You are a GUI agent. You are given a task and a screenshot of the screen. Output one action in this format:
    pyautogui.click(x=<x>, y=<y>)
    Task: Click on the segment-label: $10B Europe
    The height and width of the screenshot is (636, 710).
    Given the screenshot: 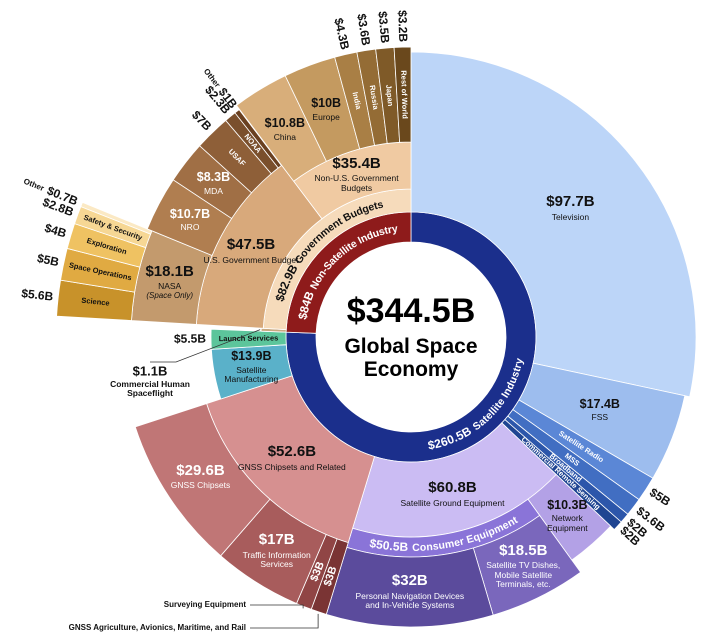 What is the action you would take?
    pyautogui.click(x=326, y=110)
    